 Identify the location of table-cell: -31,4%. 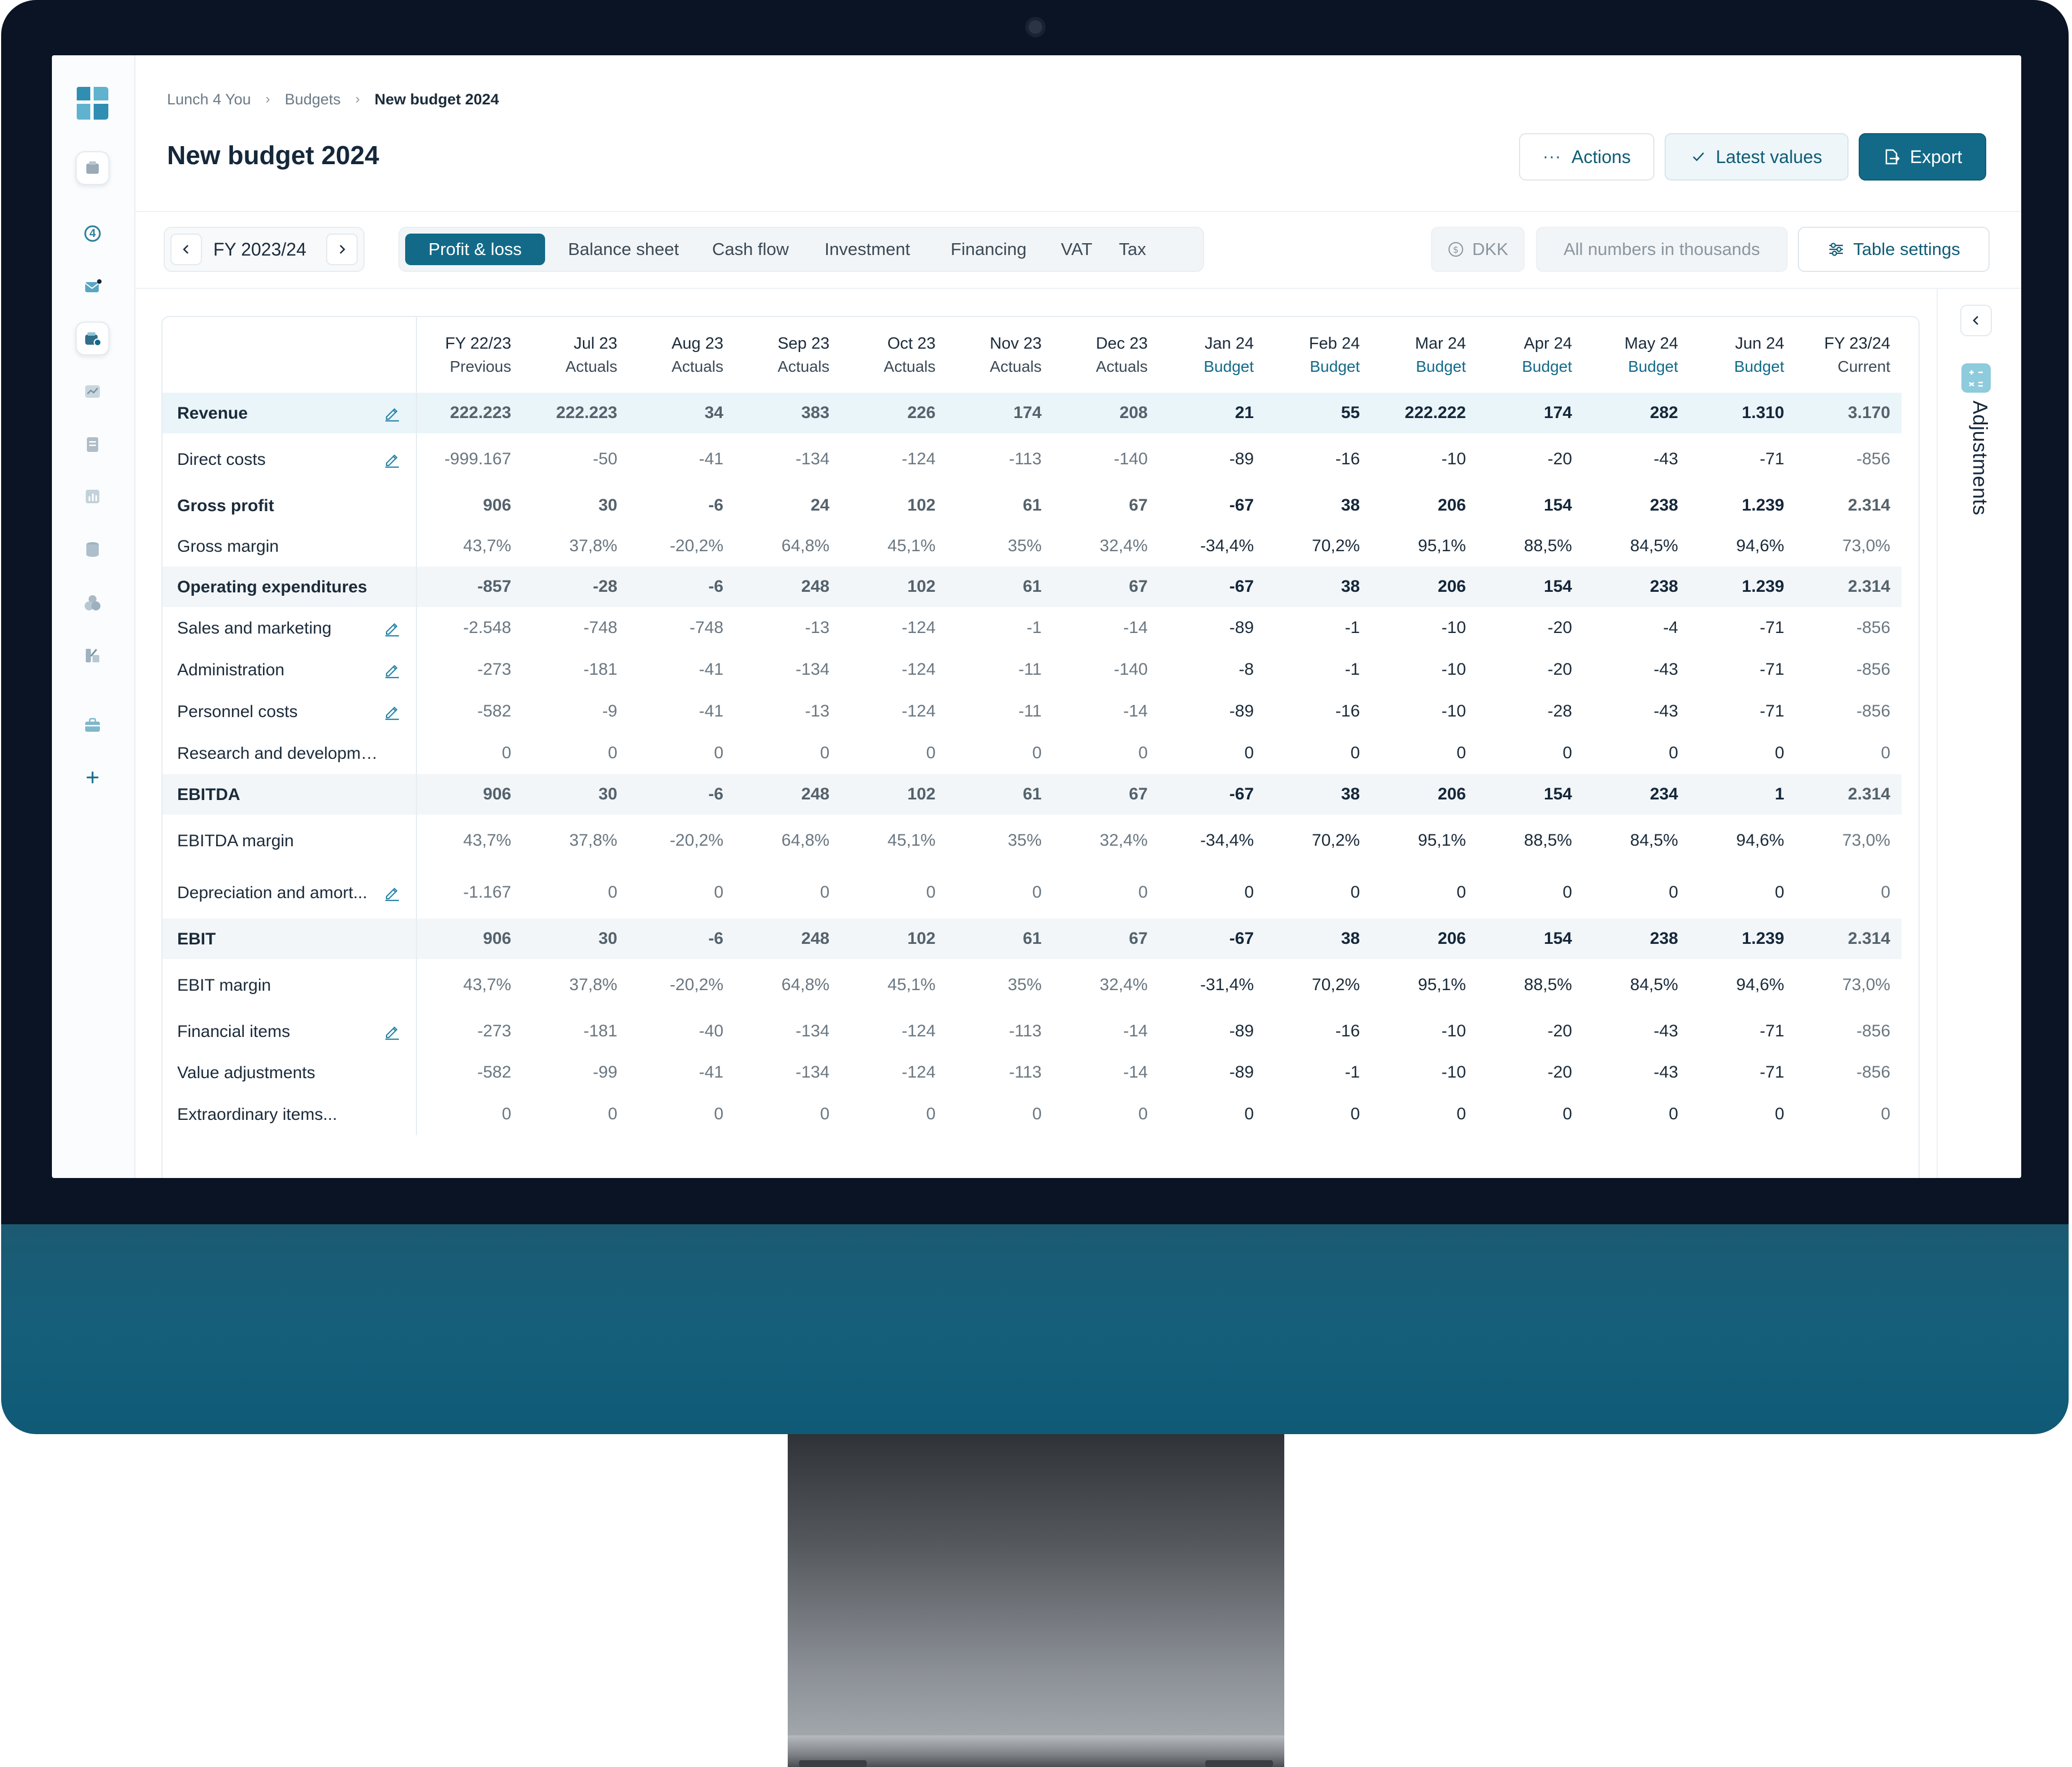
(1227, 984).